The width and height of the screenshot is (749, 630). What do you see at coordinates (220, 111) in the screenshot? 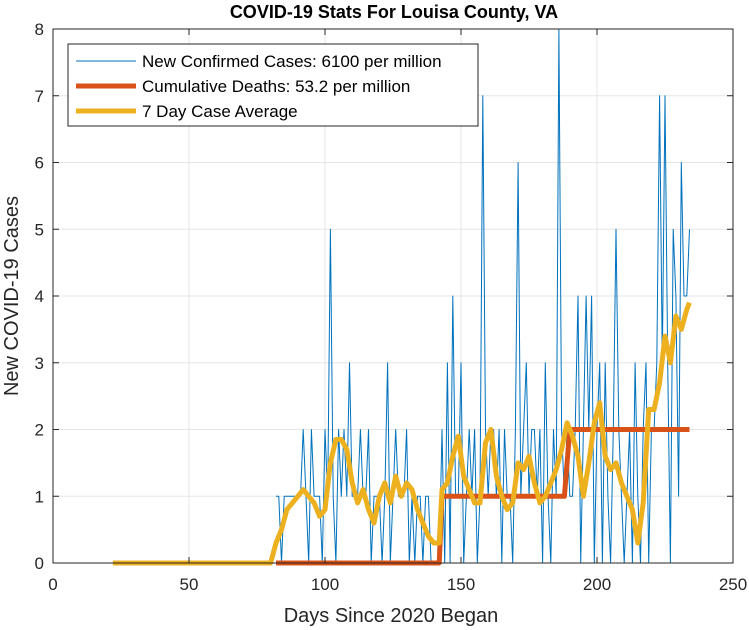
I see `legend-label-7day-average: 7 Day Case Average` at bounding box center [220, 111].